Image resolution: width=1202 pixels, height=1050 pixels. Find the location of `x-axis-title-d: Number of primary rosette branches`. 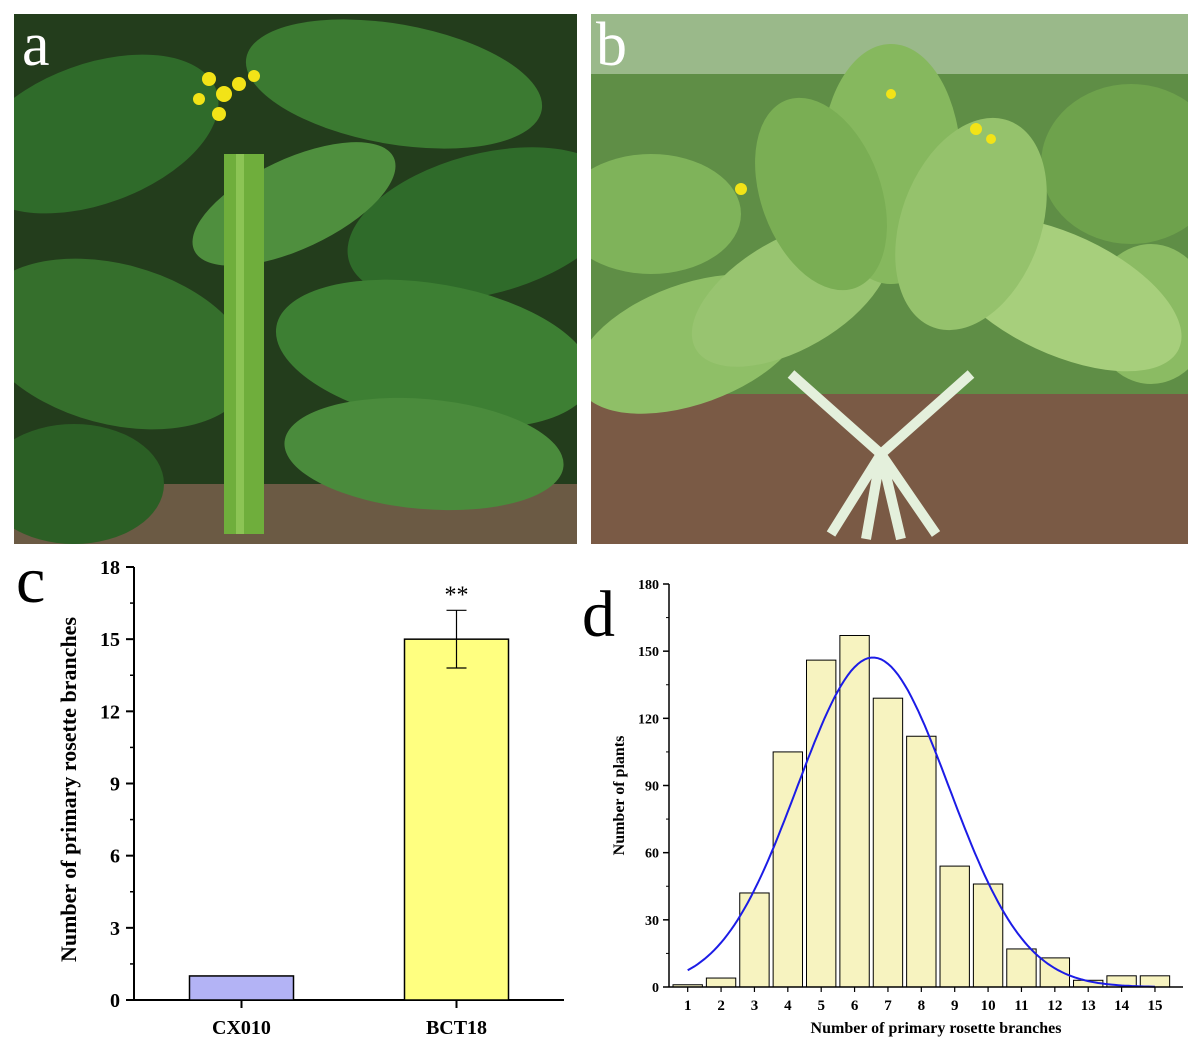

x-axis-title-d: Number of primary rosette branches is located at coordinates (936, 1028).